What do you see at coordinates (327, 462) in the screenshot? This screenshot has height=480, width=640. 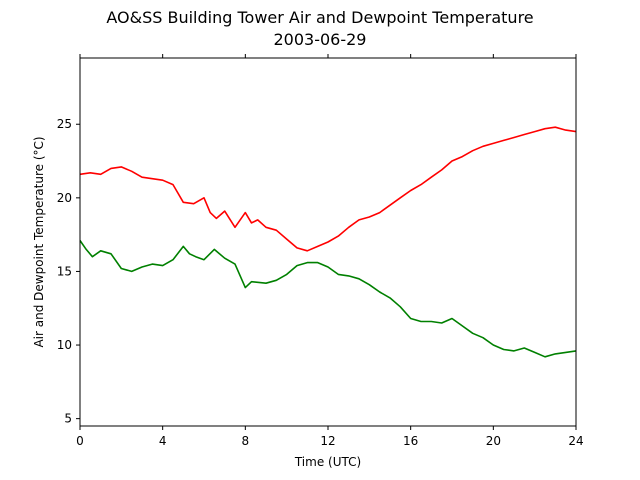 I see `x-axis-label: Time (UTC)` at bounding box center [327, 462].